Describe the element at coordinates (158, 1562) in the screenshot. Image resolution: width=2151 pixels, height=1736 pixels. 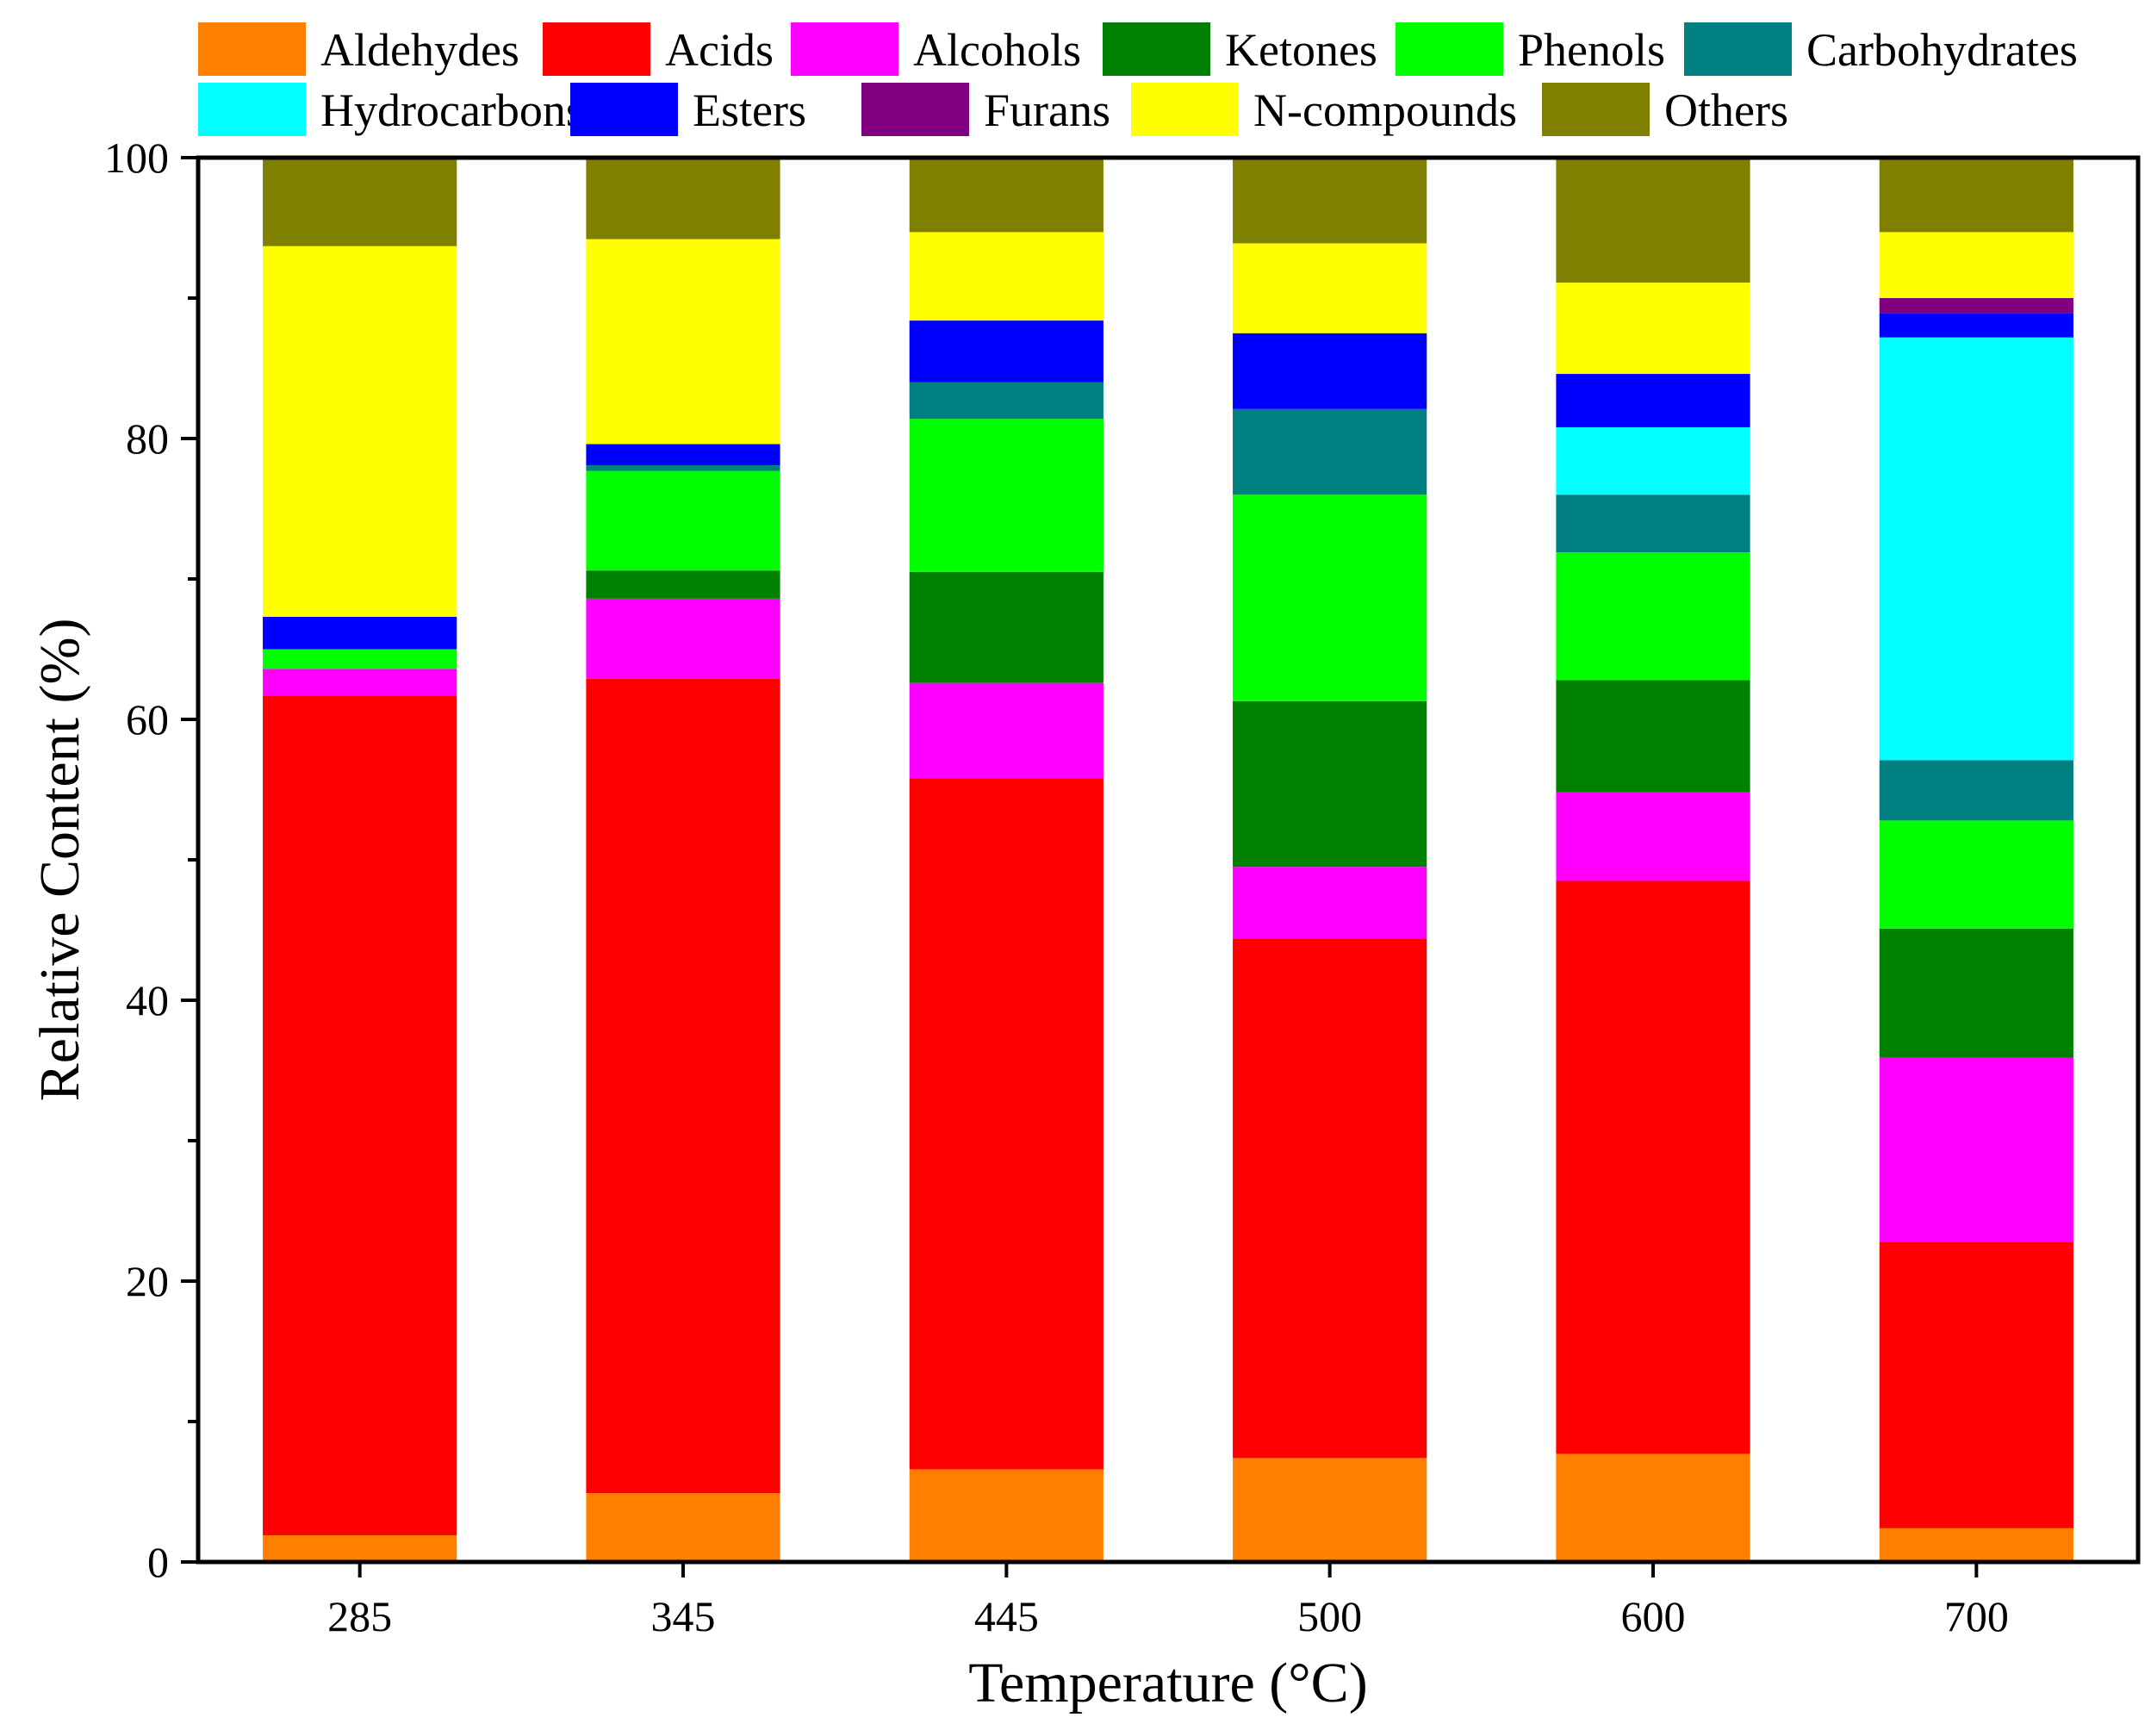
I see `y-tick-label: 0` at that location.